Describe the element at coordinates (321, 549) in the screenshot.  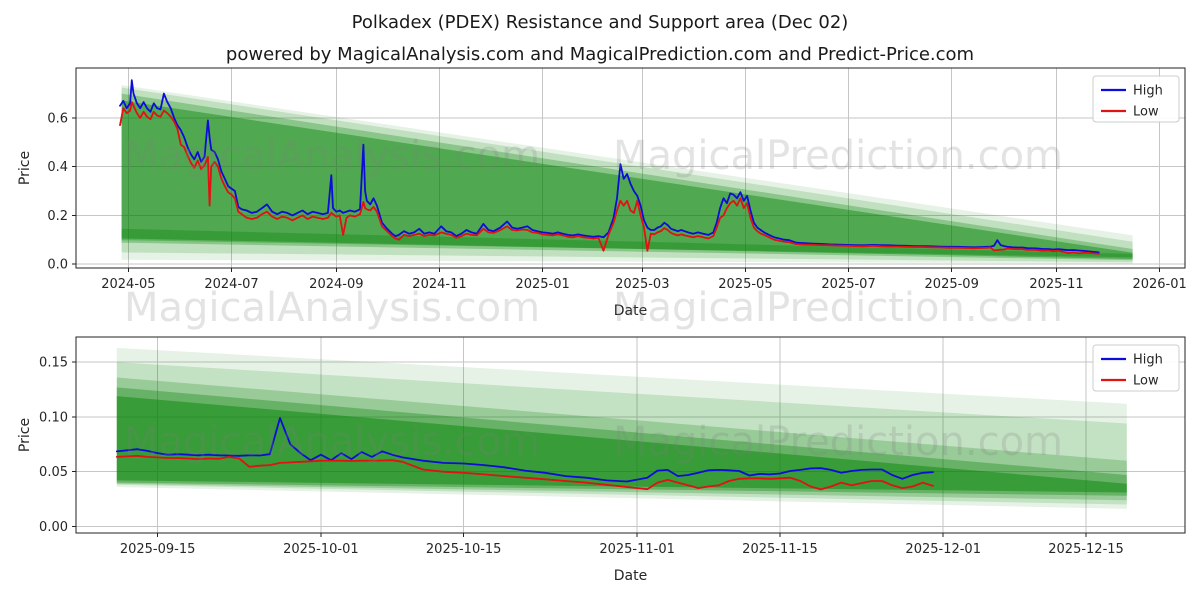
I see `x-tick-label: 2025-10-01` at that location.